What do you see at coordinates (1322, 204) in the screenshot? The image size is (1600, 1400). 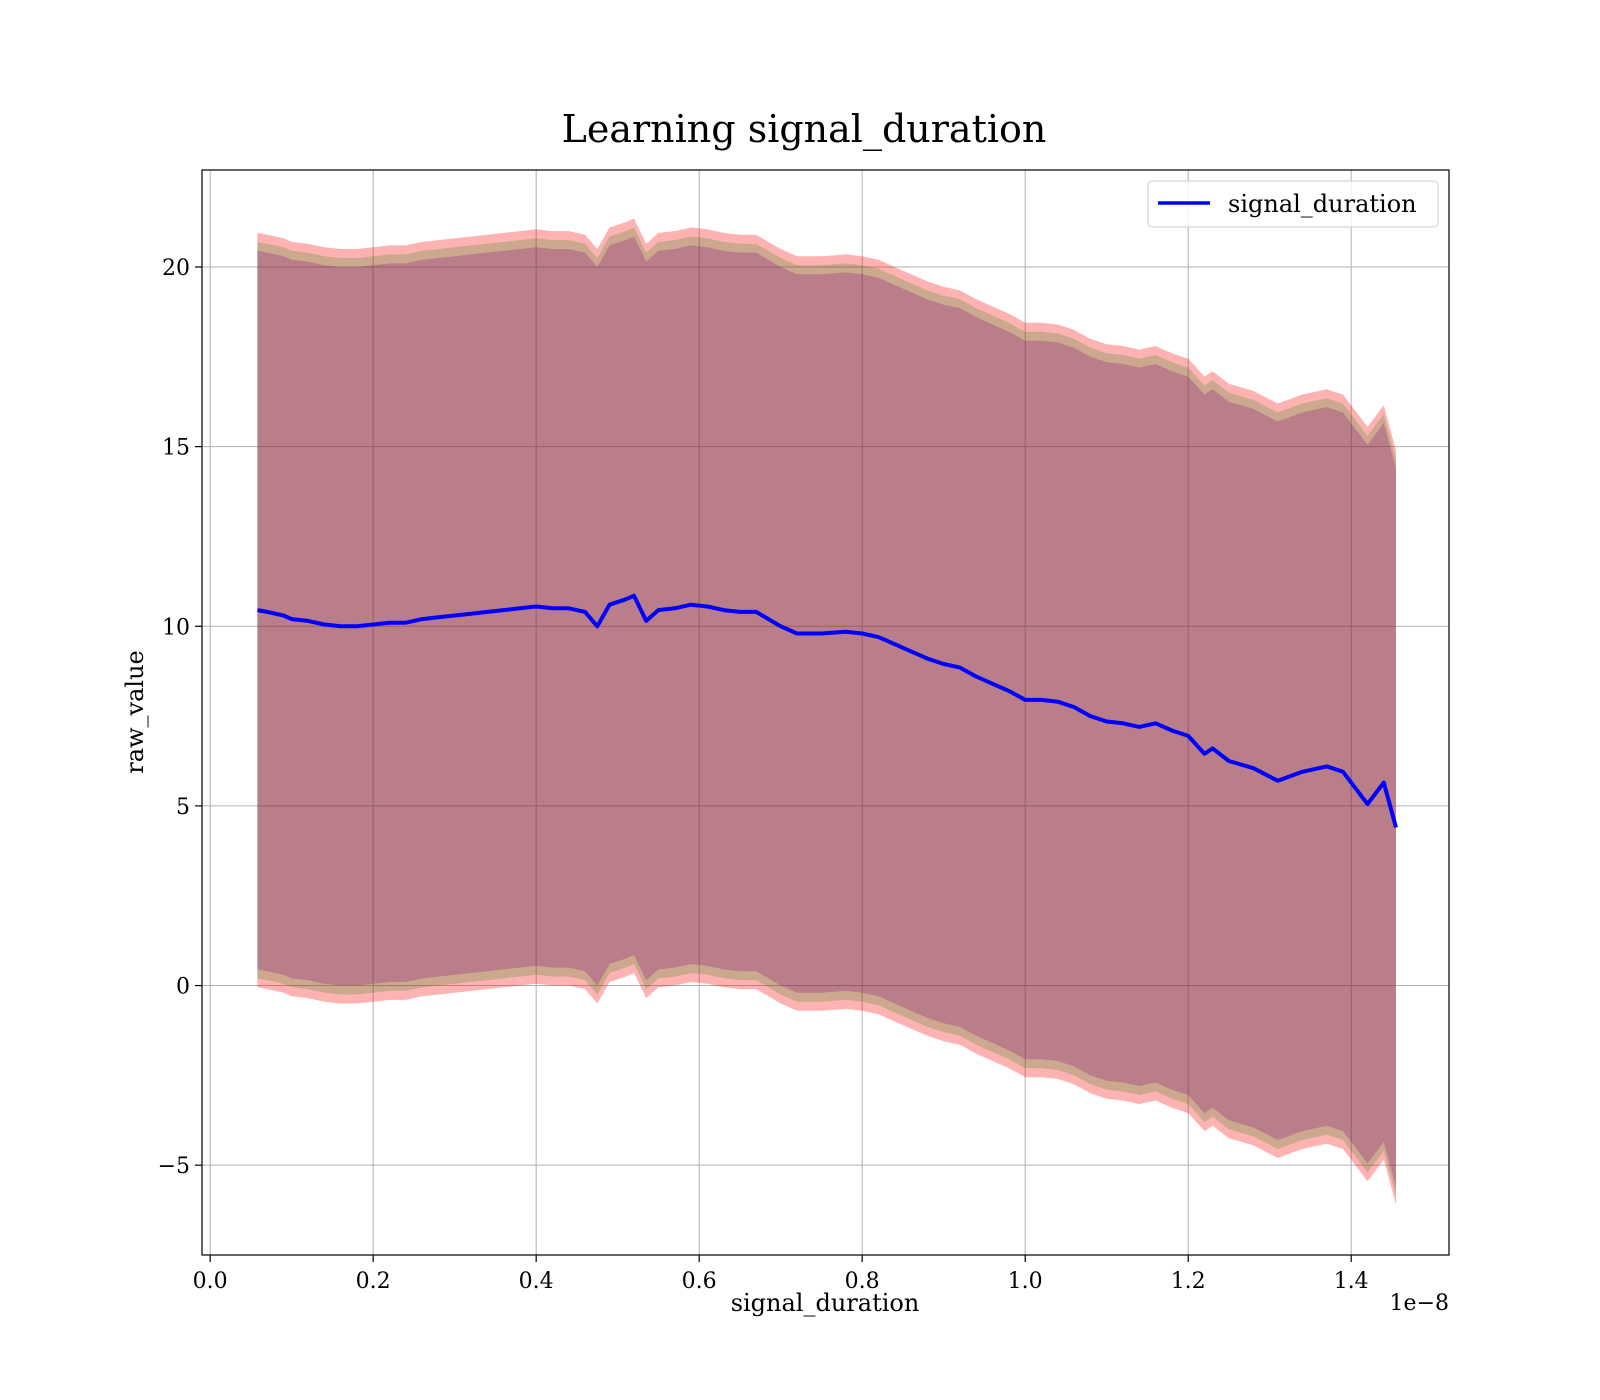 I see `legend-entry-signal-duration: signal_duration` at bounding box center [1322, 204].